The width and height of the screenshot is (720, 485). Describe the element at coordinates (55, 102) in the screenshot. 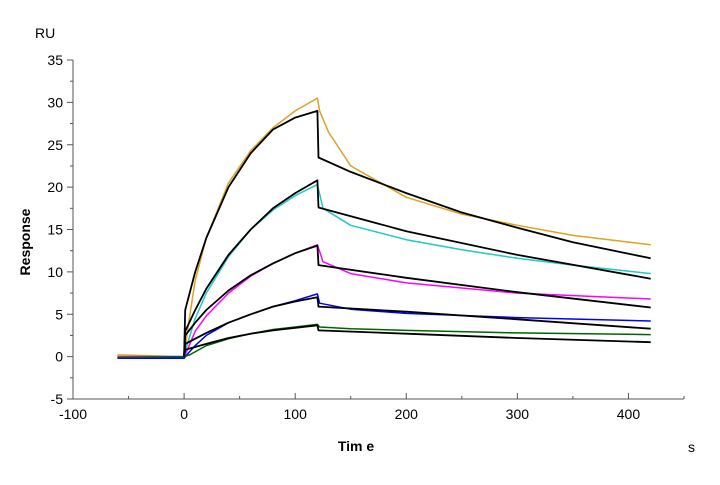

I see `y-tick-label: 30` at that location.